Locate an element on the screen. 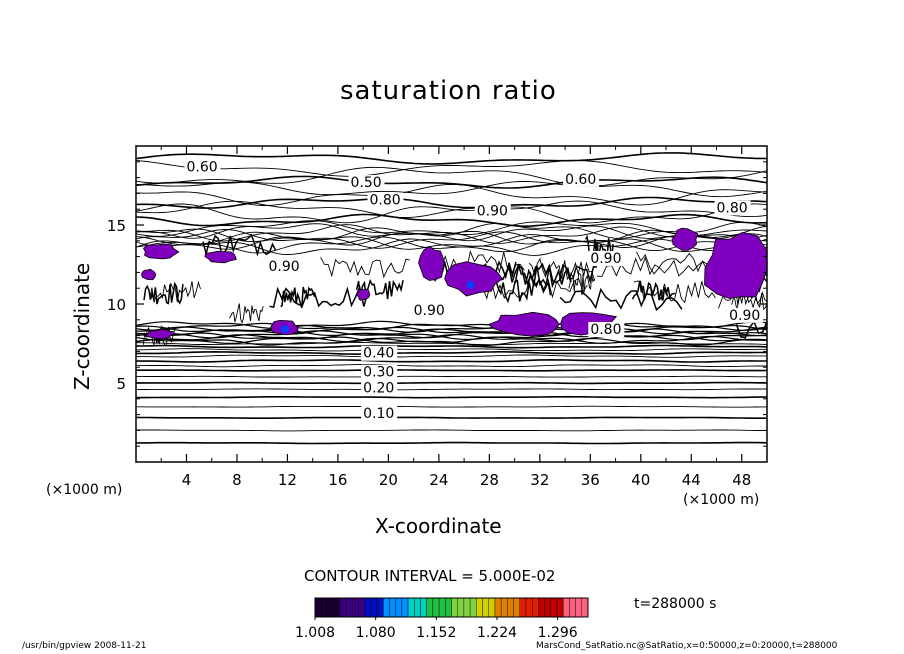  x-tick-label: 24 is located at coordinates (438, 480).